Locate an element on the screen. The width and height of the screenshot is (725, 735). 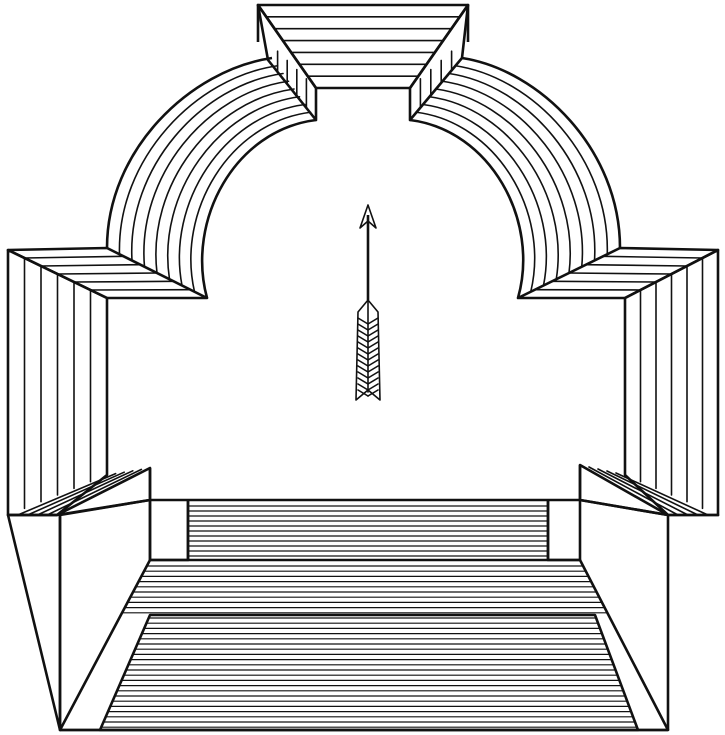
right-pier is located at coordinates (618, 381).